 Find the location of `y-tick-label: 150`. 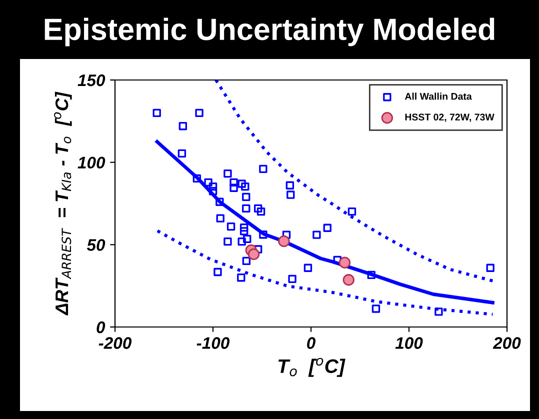

y-tick-label: 150 is located at coordinates (92, 80).